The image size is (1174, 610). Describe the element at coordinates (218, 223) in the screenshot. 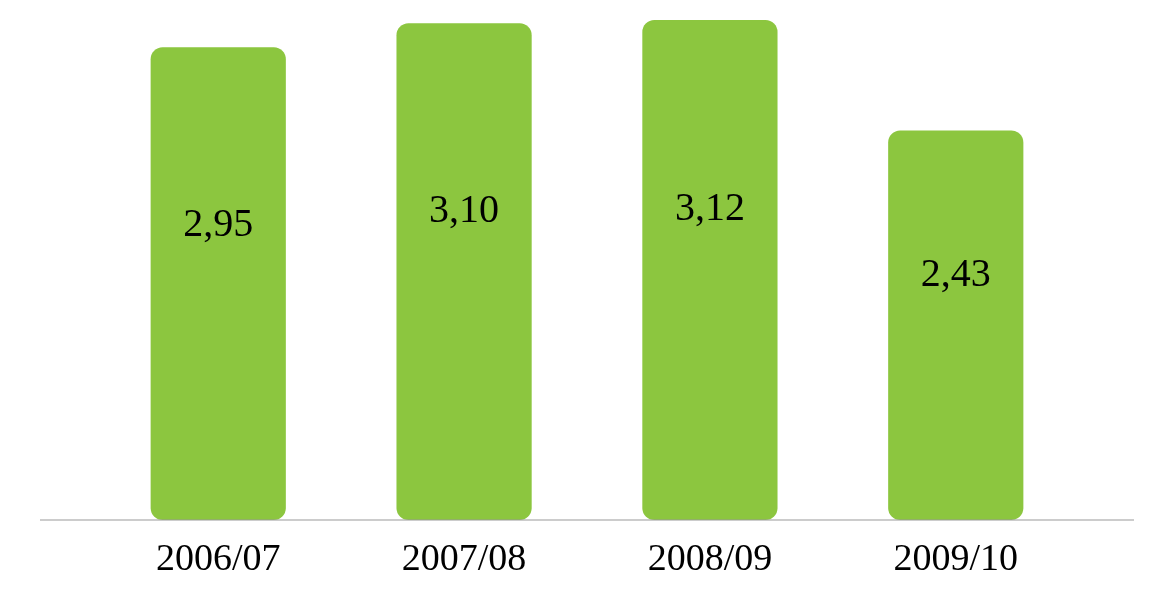

I see `data-label: 2,95` at that location.